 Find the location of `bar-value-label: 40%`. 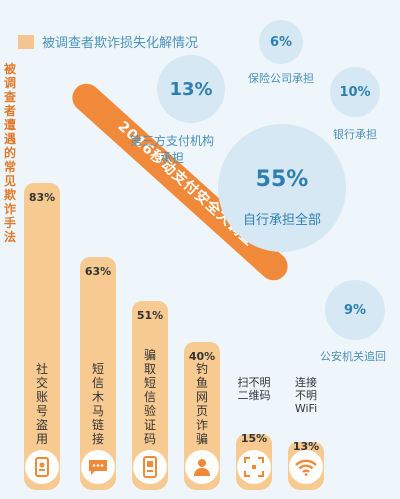

bar-value-label: 40% is located at coordinates (202, 356).